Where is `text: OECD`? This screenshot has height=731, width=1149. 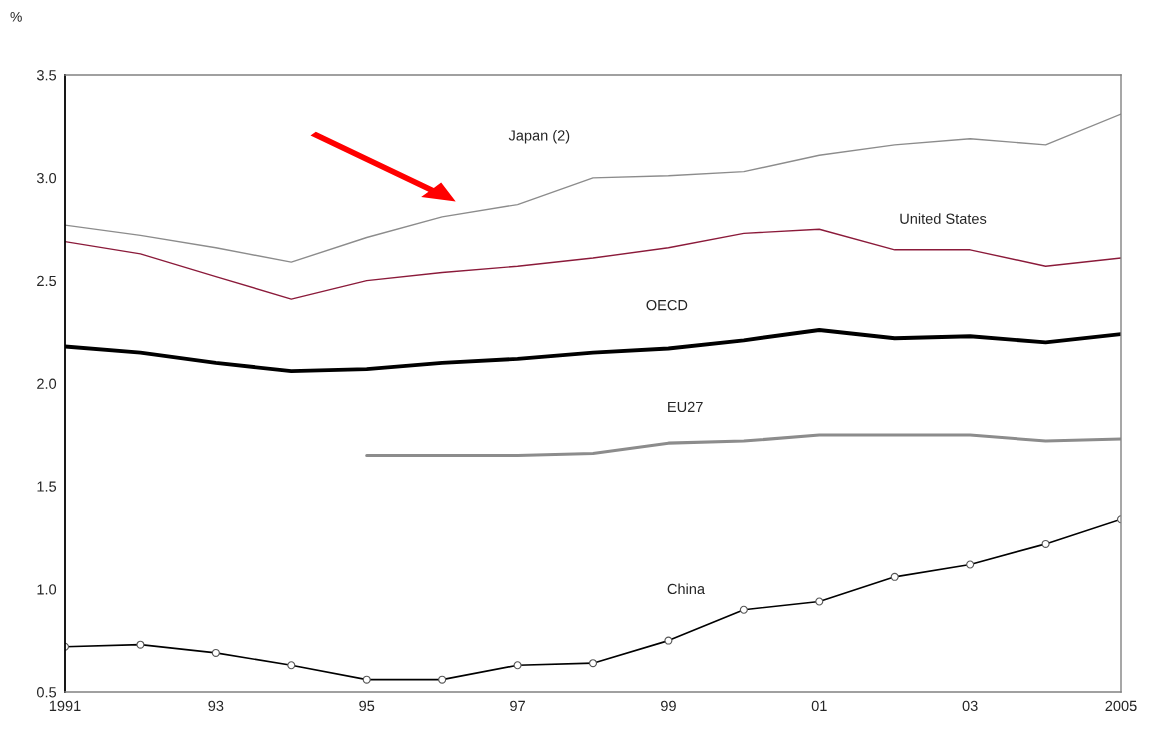
text: OECD is located at coordinates (667, 305).